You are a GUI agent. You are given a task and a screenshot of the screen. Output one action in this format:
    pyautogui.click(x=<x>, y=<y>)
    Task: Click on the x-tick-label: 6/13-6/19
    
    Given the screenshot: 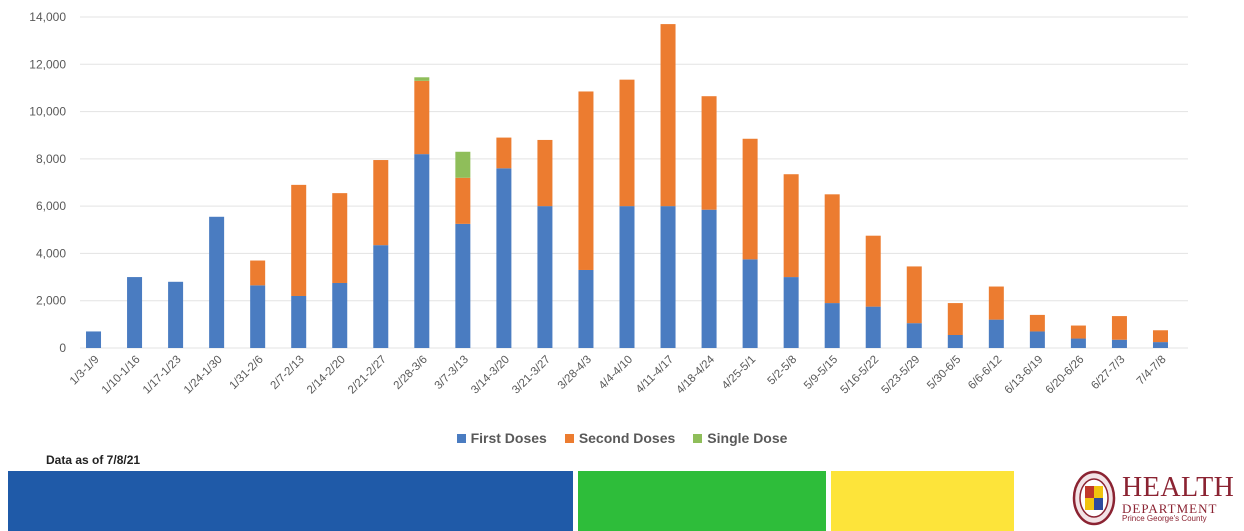 What is the action you would take?
    pyautogui.click(x=1024, y=375)
    